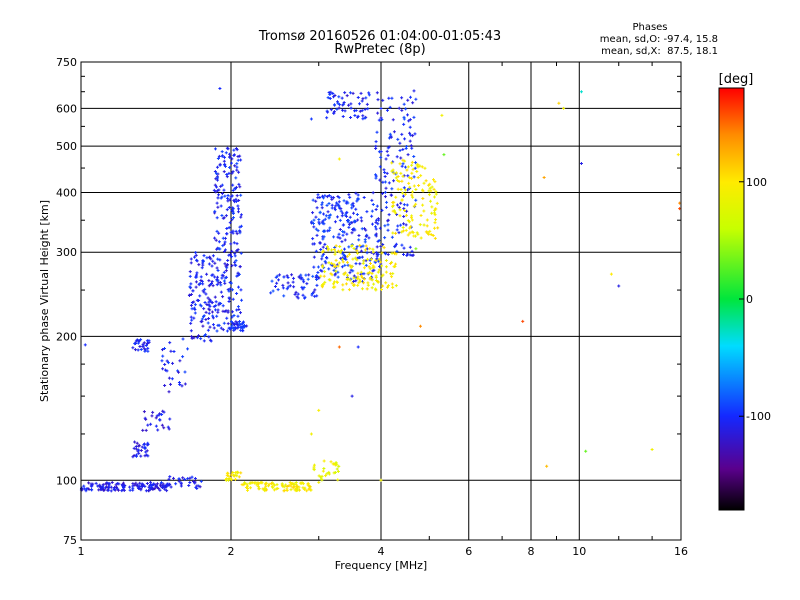 The height and width of the screenshot is (600, 800). What do you see at coordinates (66, 62) in the screenshot?
I see `y-tick-label: 750` at bounding box center [66, 62].